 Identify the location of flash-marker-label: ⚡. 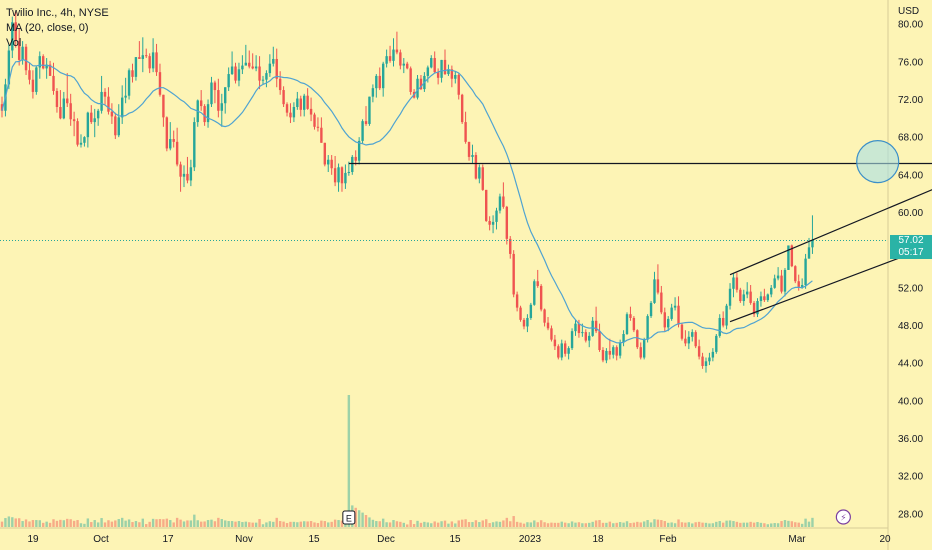
(843, 519).